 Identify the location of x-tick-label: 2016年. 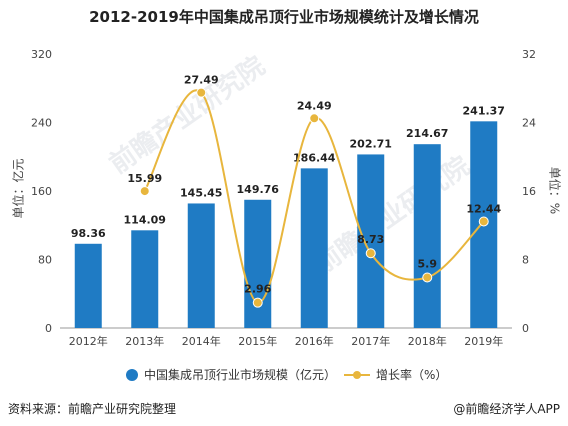
(314, 341).